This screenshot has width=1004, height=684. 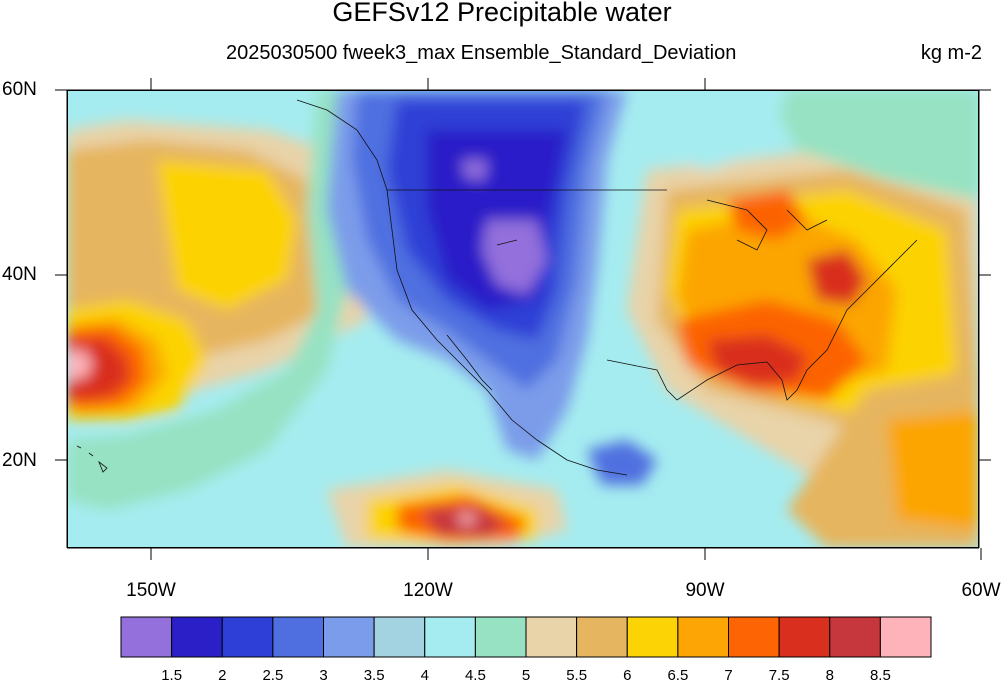 I want to click on color-legend-label: 4.5, so click(x=475, y=675).